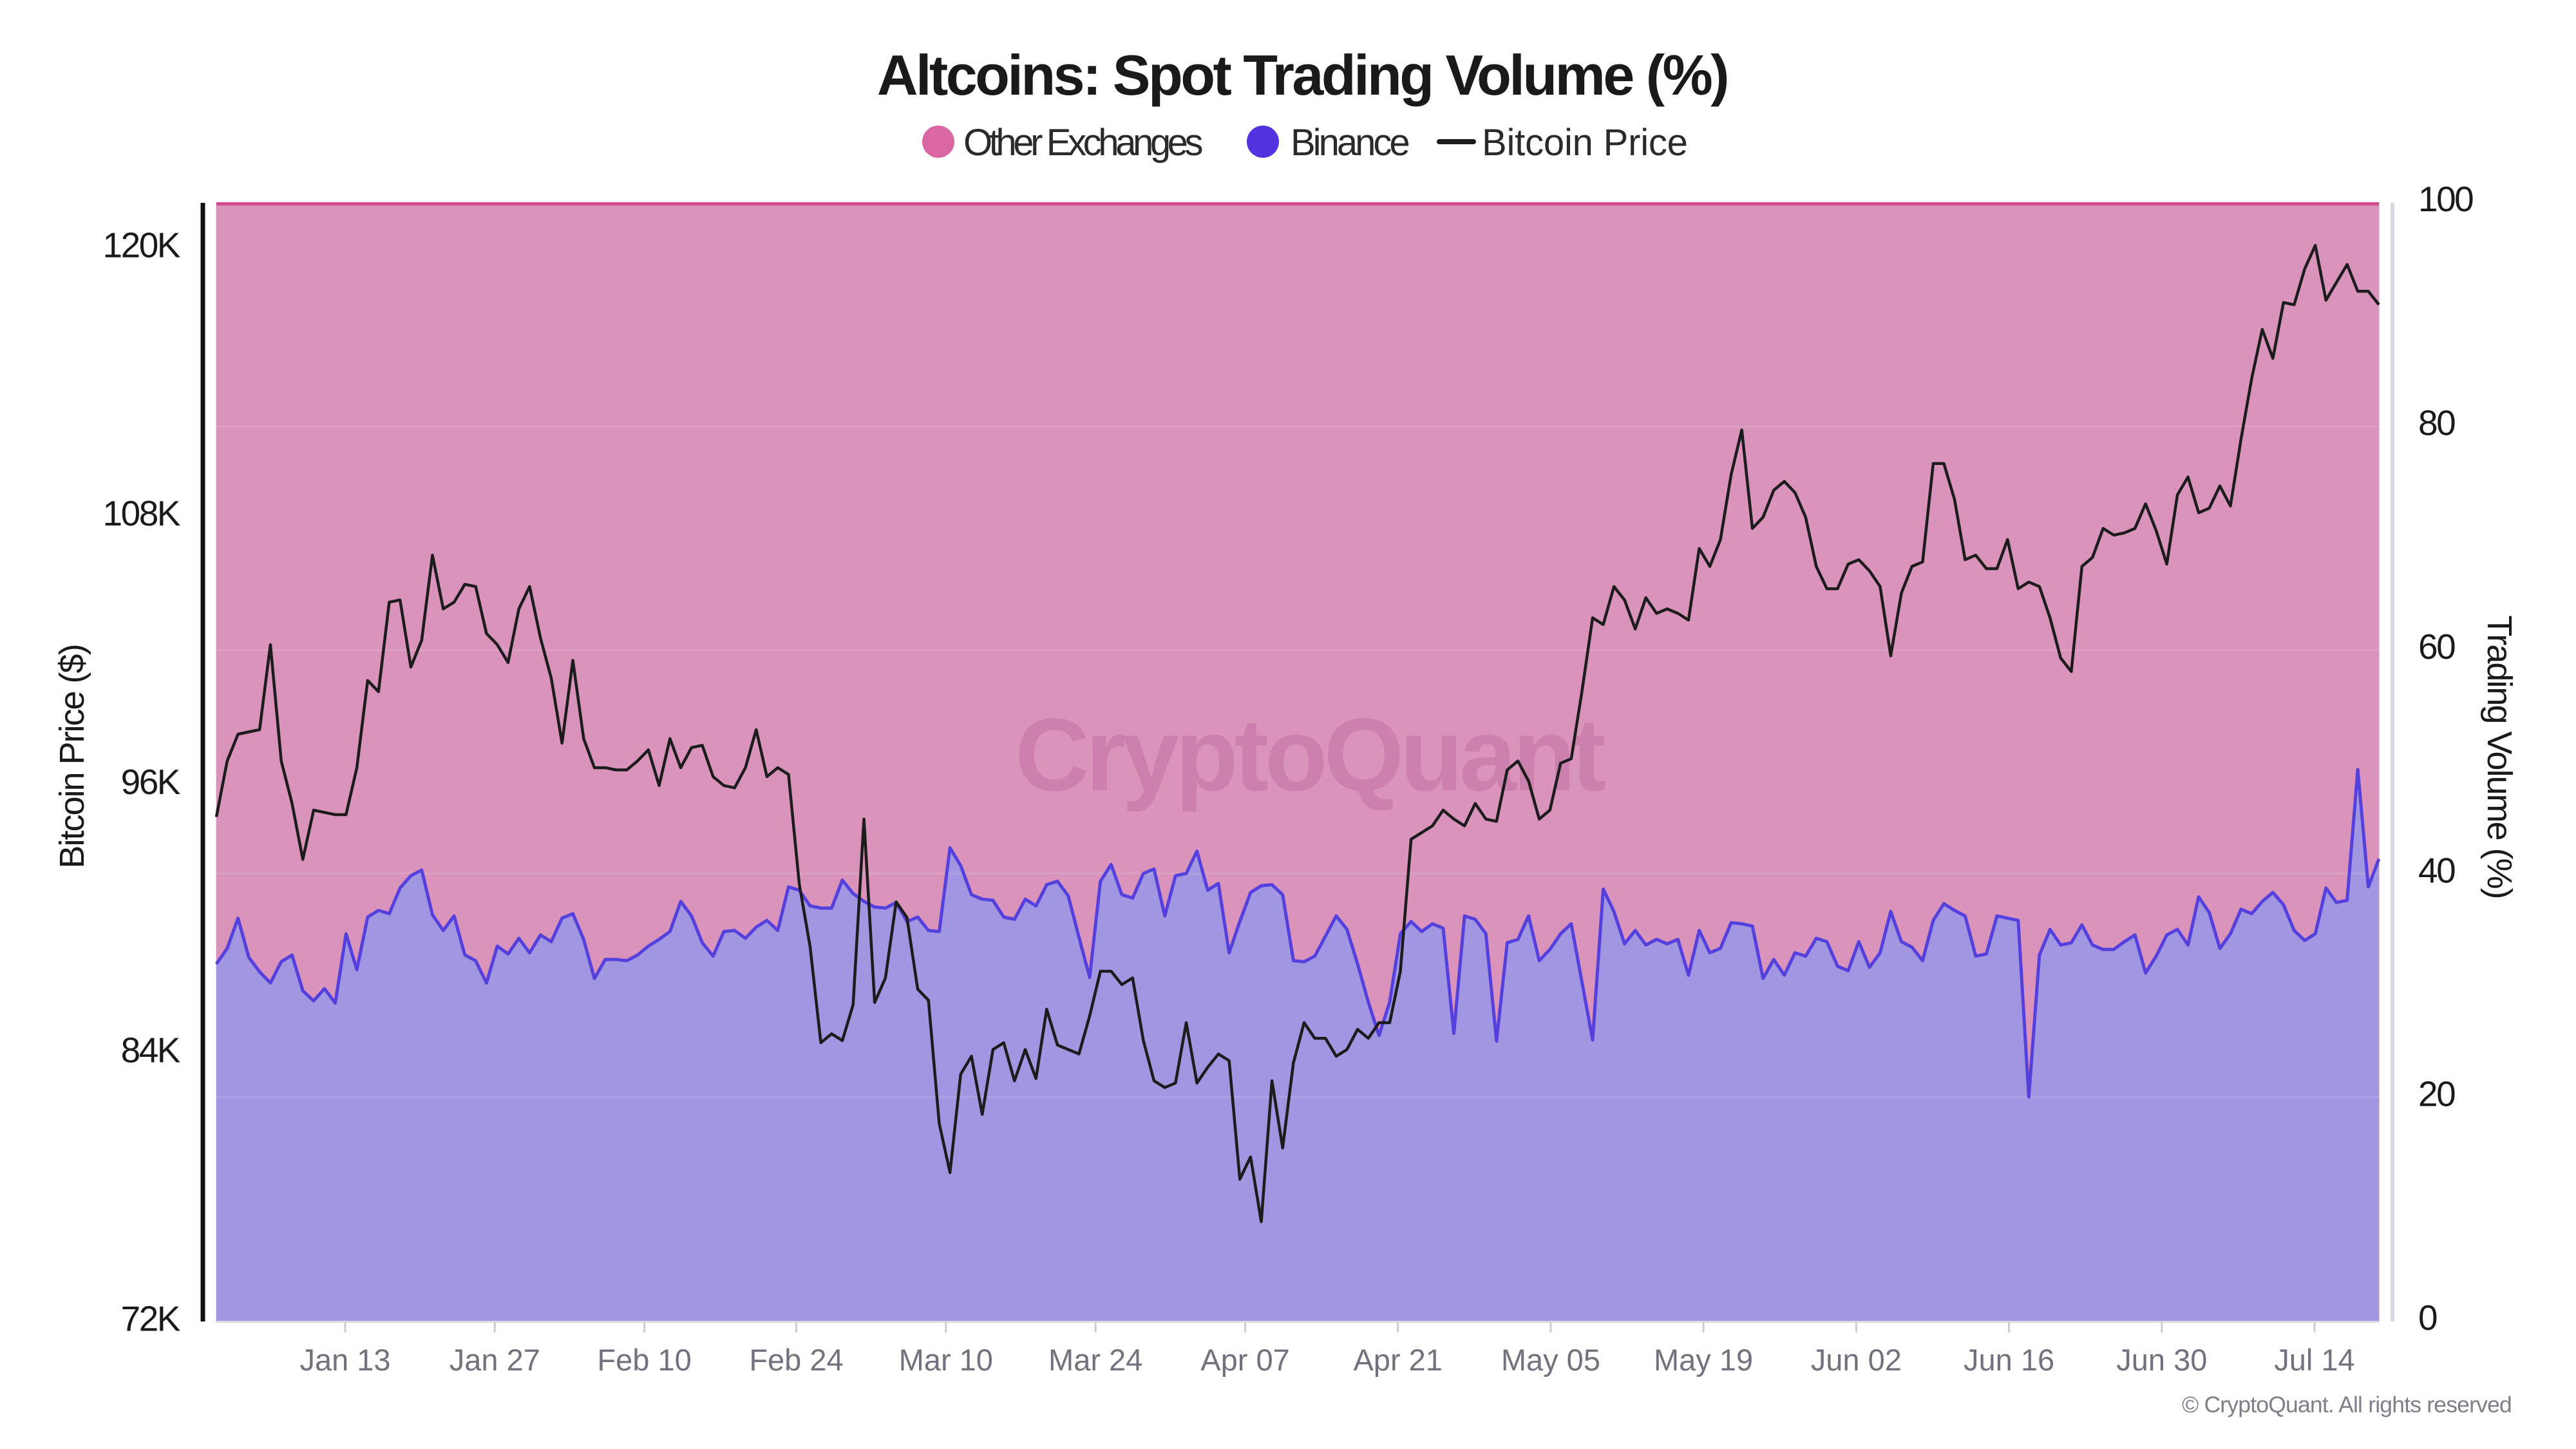  What do you see at coordinates (796, 1360) in the screenshot?
I see `svg-text: Feb 24` at bounding box center [796, 1360].